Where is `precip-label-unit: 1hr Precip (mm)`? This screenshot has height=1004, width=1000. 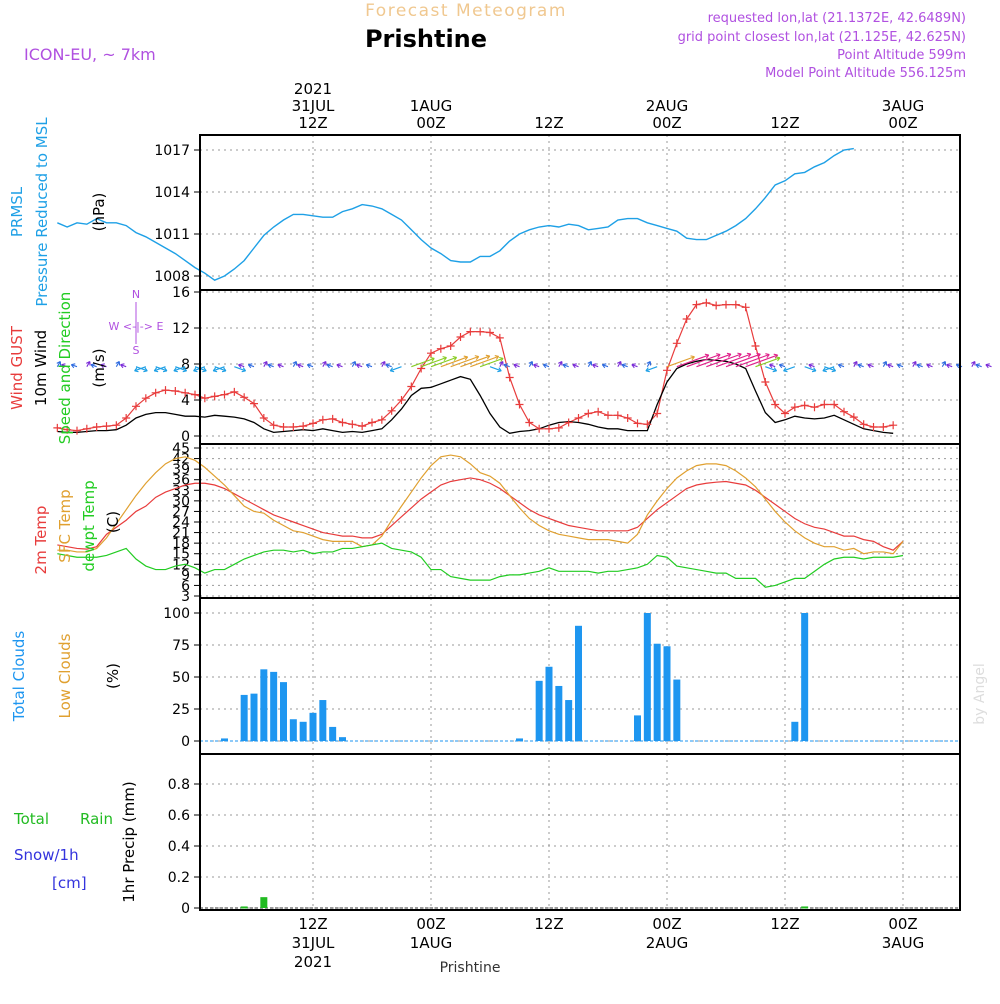 precip-label-unit: 1hr Precip (mm) is located at coordinates (129, 841).